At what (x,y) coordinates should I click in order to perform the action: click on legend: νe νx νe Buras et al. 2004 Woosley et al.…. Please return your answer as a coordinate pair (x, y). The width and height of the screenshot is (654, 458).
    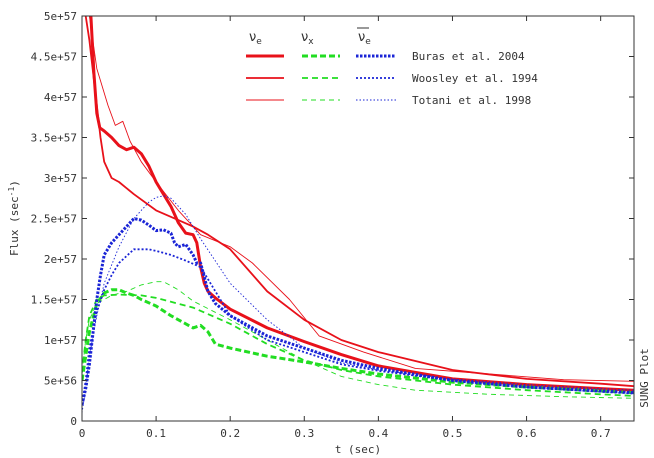
    Looking at the image, I should click on (392, 67).